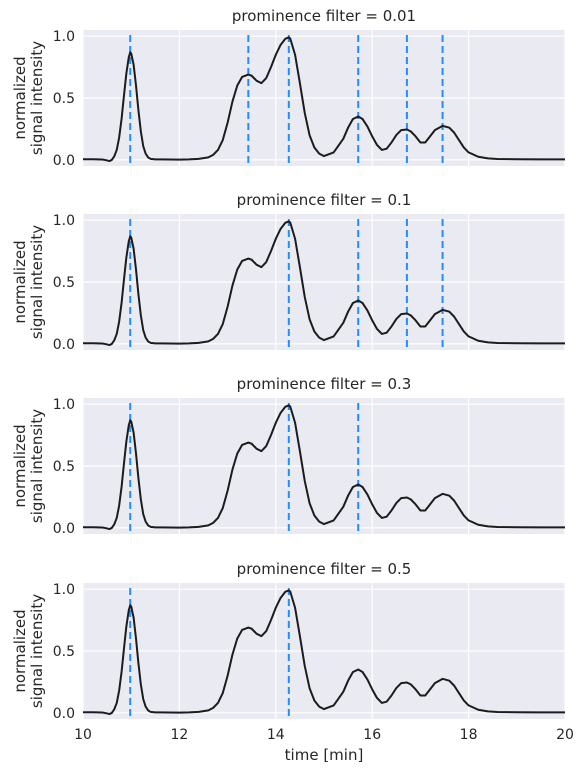 The image size is (584, 784). What do you see at coordinates (469, 735) in the screenshot?
I see `x-tick-label: 18` at bounding box center [469, 735].